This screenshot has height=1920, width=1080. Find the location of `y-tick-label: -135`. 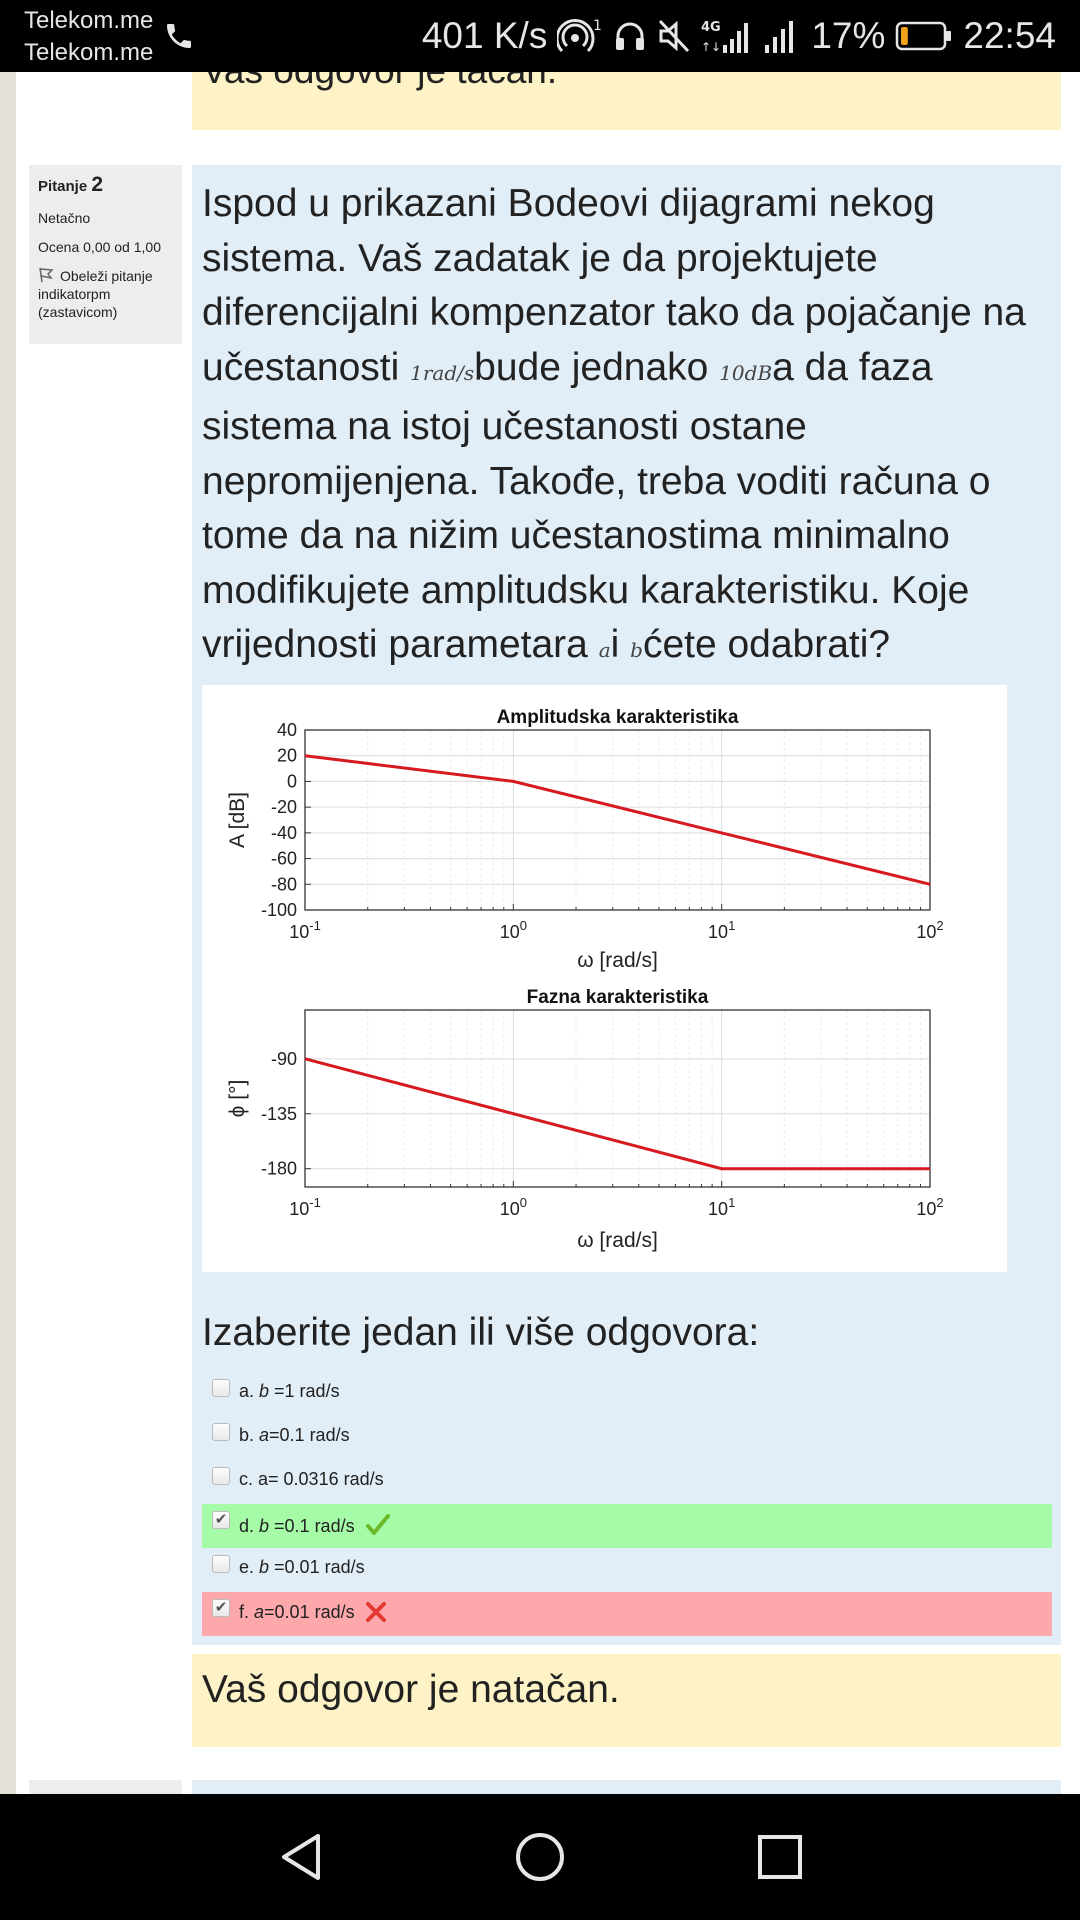

y-tick-label: -135 is located at coordinates (279, 1114).